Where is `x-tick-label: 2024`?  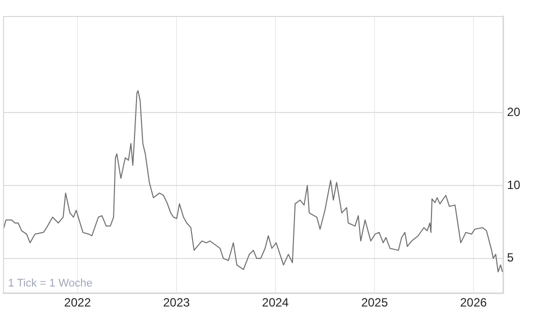 x-tick-label: 2024 is located at coordinates (276, 303).